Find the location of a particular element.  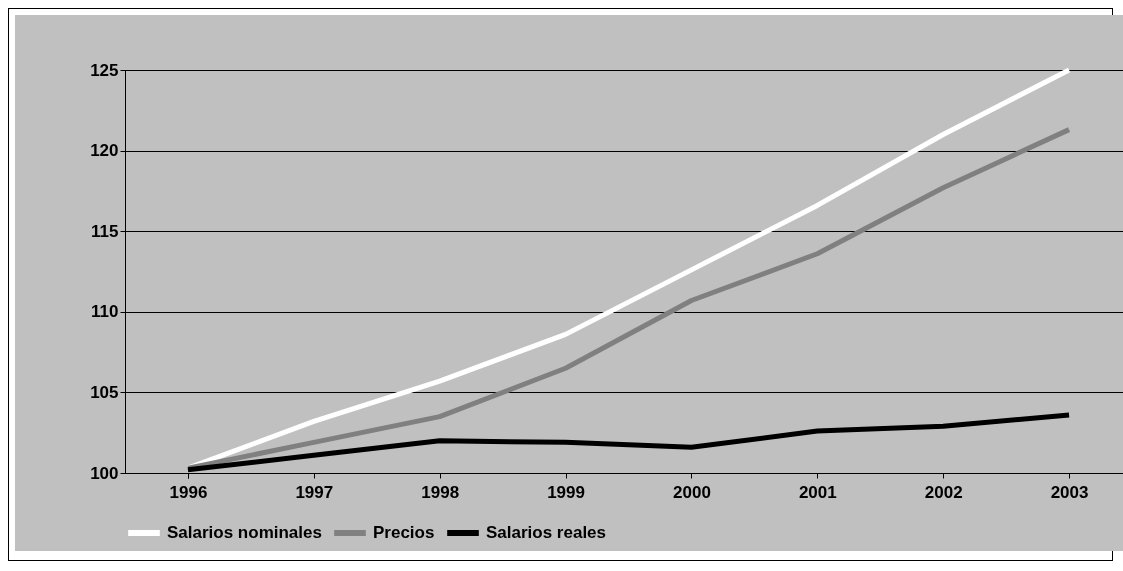

x-tick-label: 1999 is located at coordinates (566, 492).